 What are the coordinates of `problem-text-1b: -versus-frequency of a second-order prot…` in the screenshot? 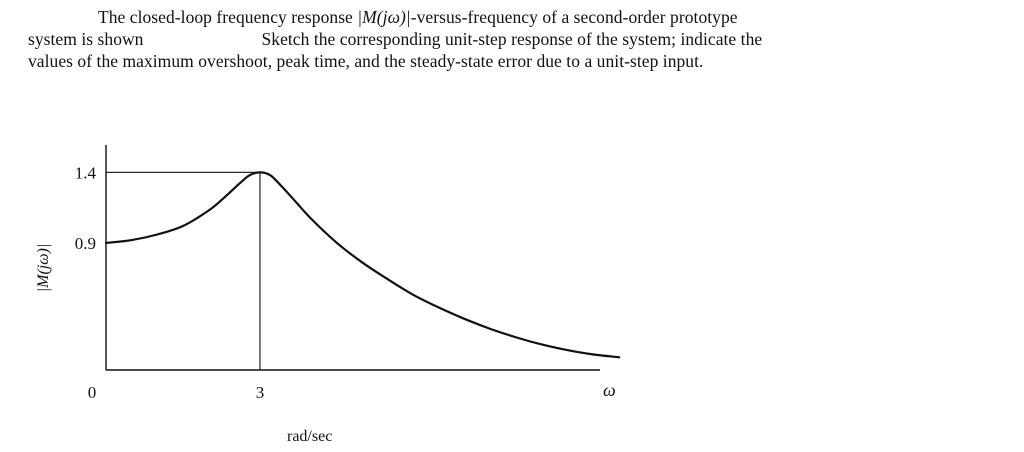 It's located at (574, 17).